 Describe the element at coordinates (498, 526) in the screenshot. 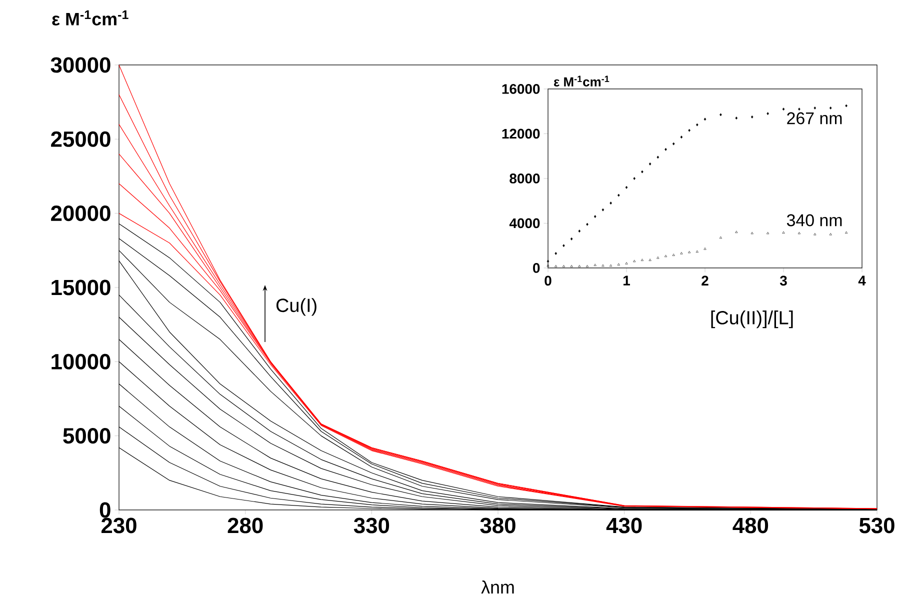

I see `x-tick-label: 380` at that location.